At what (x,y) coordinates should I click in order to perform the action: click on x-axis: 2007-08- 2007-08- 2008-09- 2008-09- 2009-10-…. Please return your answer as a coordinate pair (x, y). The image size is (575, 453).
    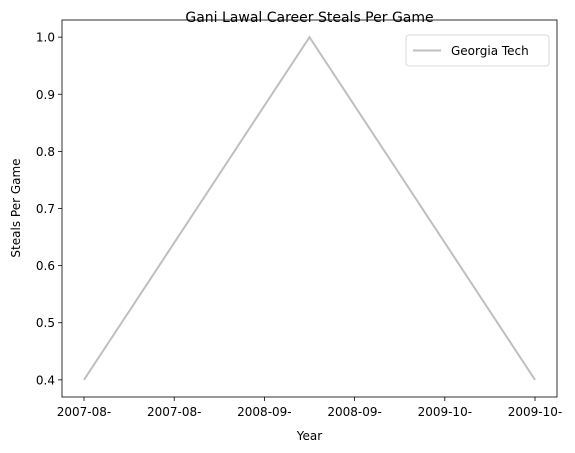
    Looking at the image, I should click on (309, 408).